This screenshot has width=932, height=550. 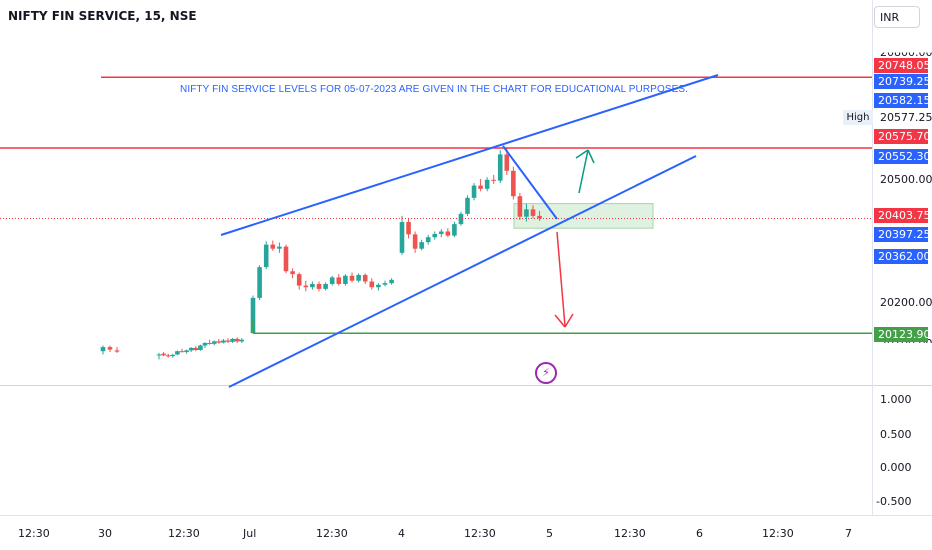 I want to click on falling-trendline, so click(x=530, y=182).